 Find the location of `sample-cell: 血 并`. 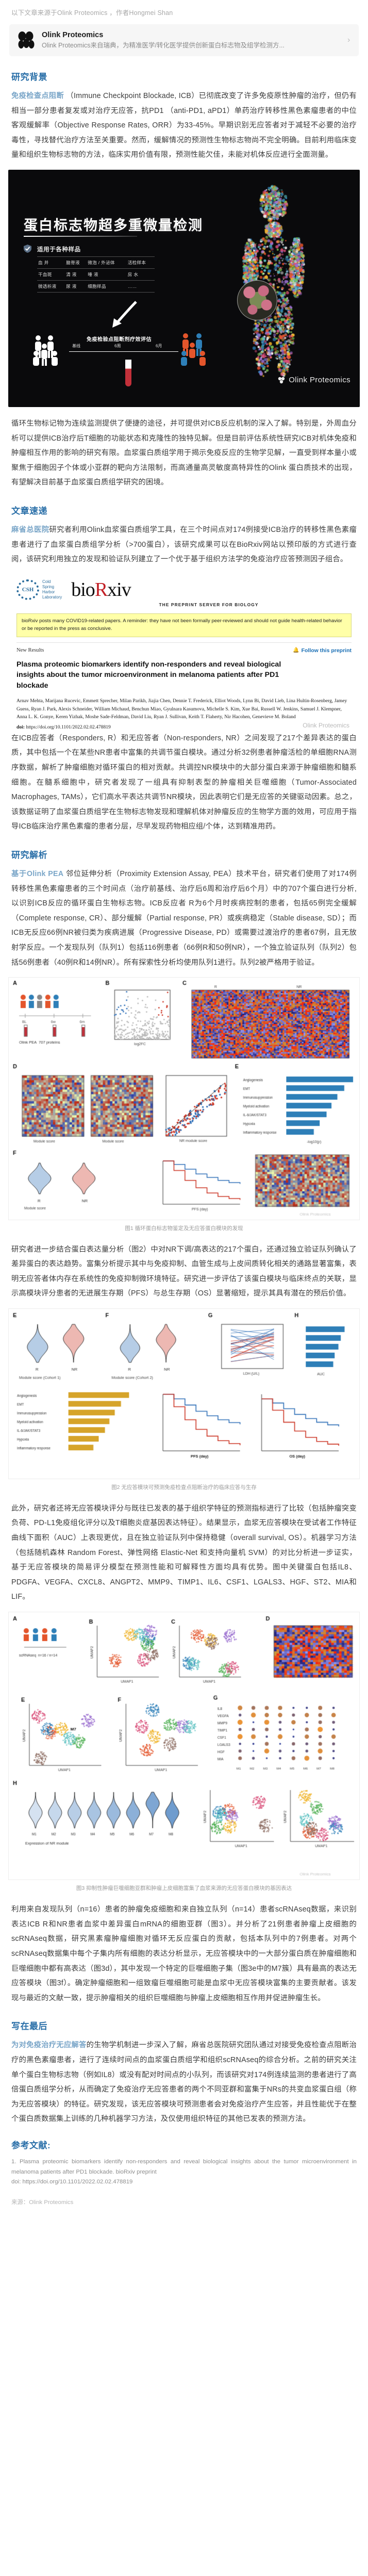

sample-cell: 血 并 is located at coordinates (51, 262).